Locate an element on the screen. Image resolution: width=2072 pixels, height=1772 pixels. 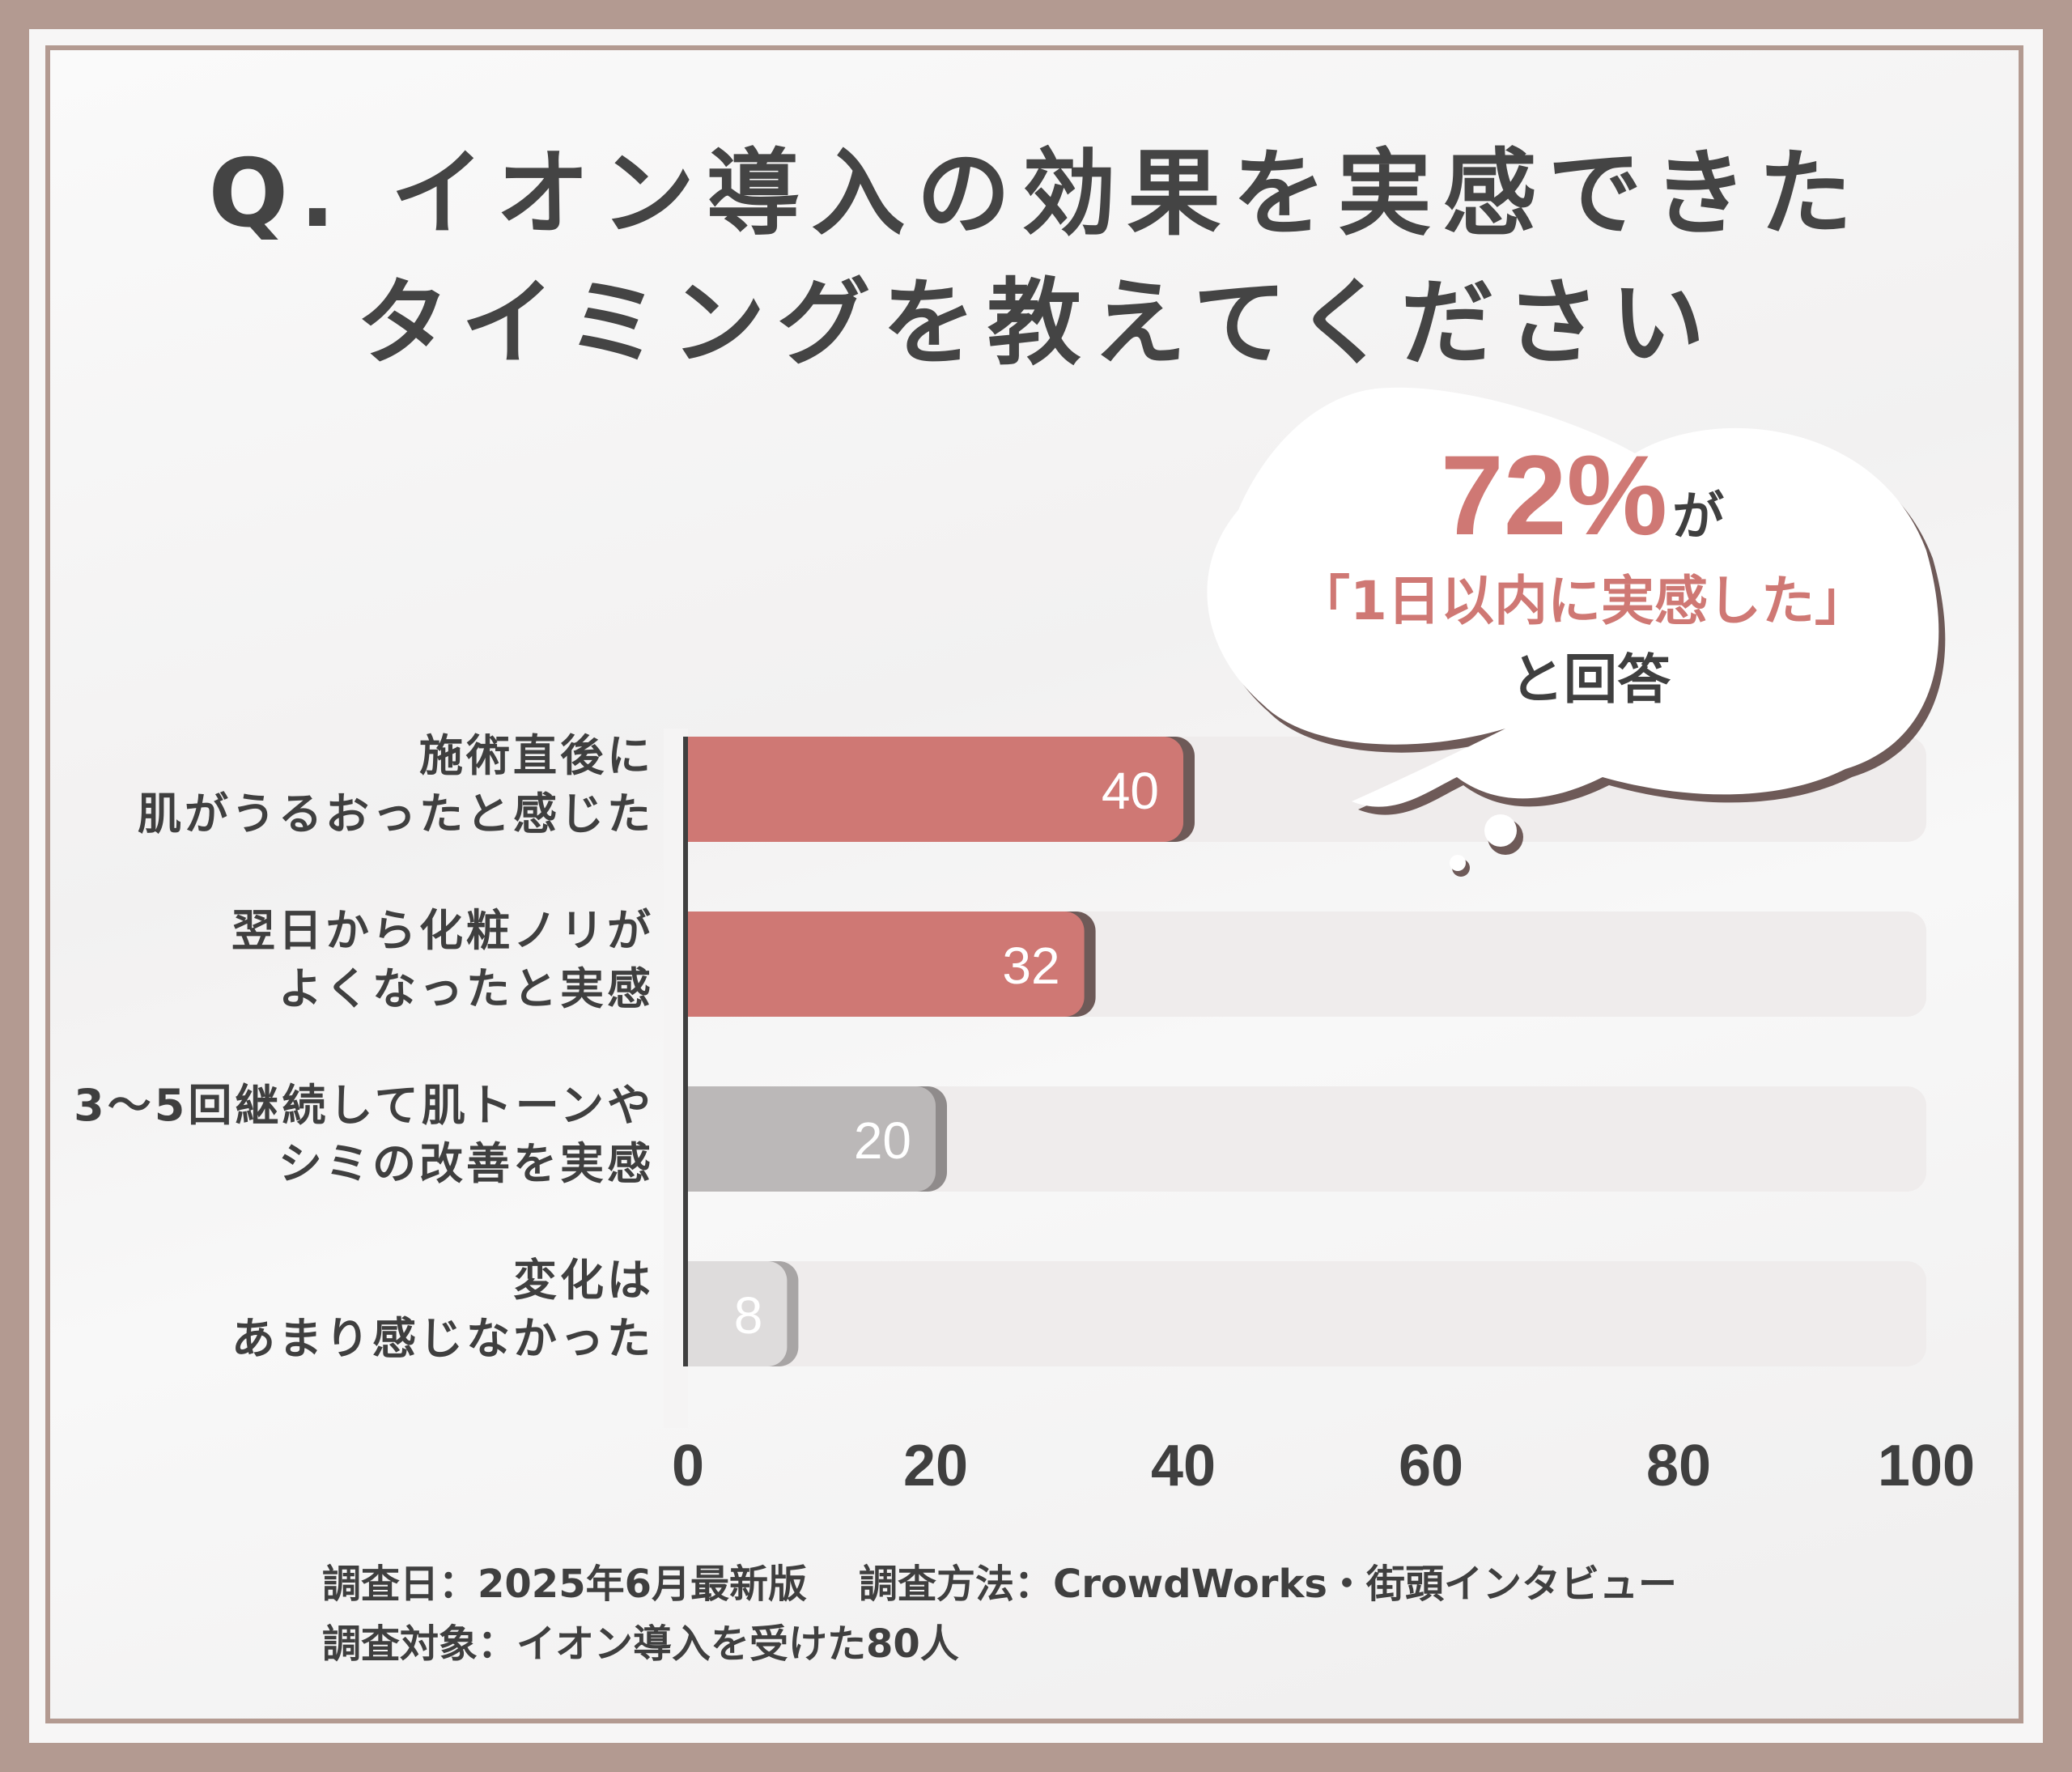
x-tick-label: 60 is located at coordinates (1431, 1466).